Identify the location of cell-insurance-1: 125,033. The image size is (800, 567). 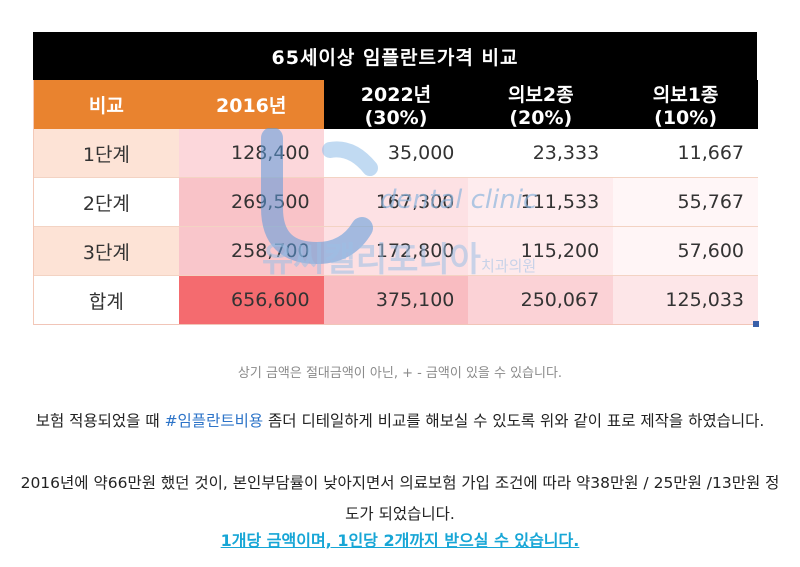
(685, 300).